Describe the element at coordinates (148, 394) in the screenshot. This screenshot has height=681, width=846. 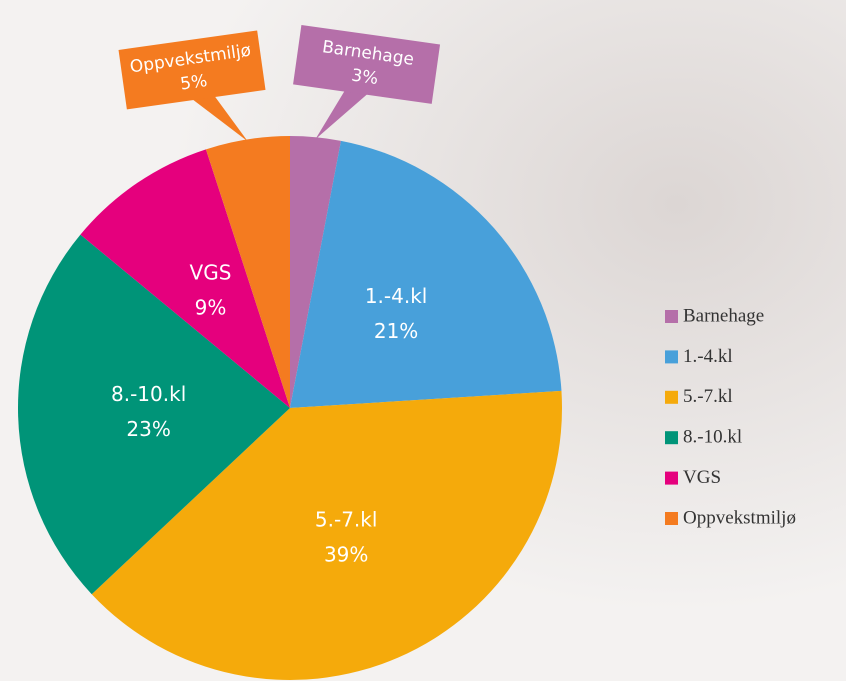
I see `slice-label: 8.-10.kl` at that location.